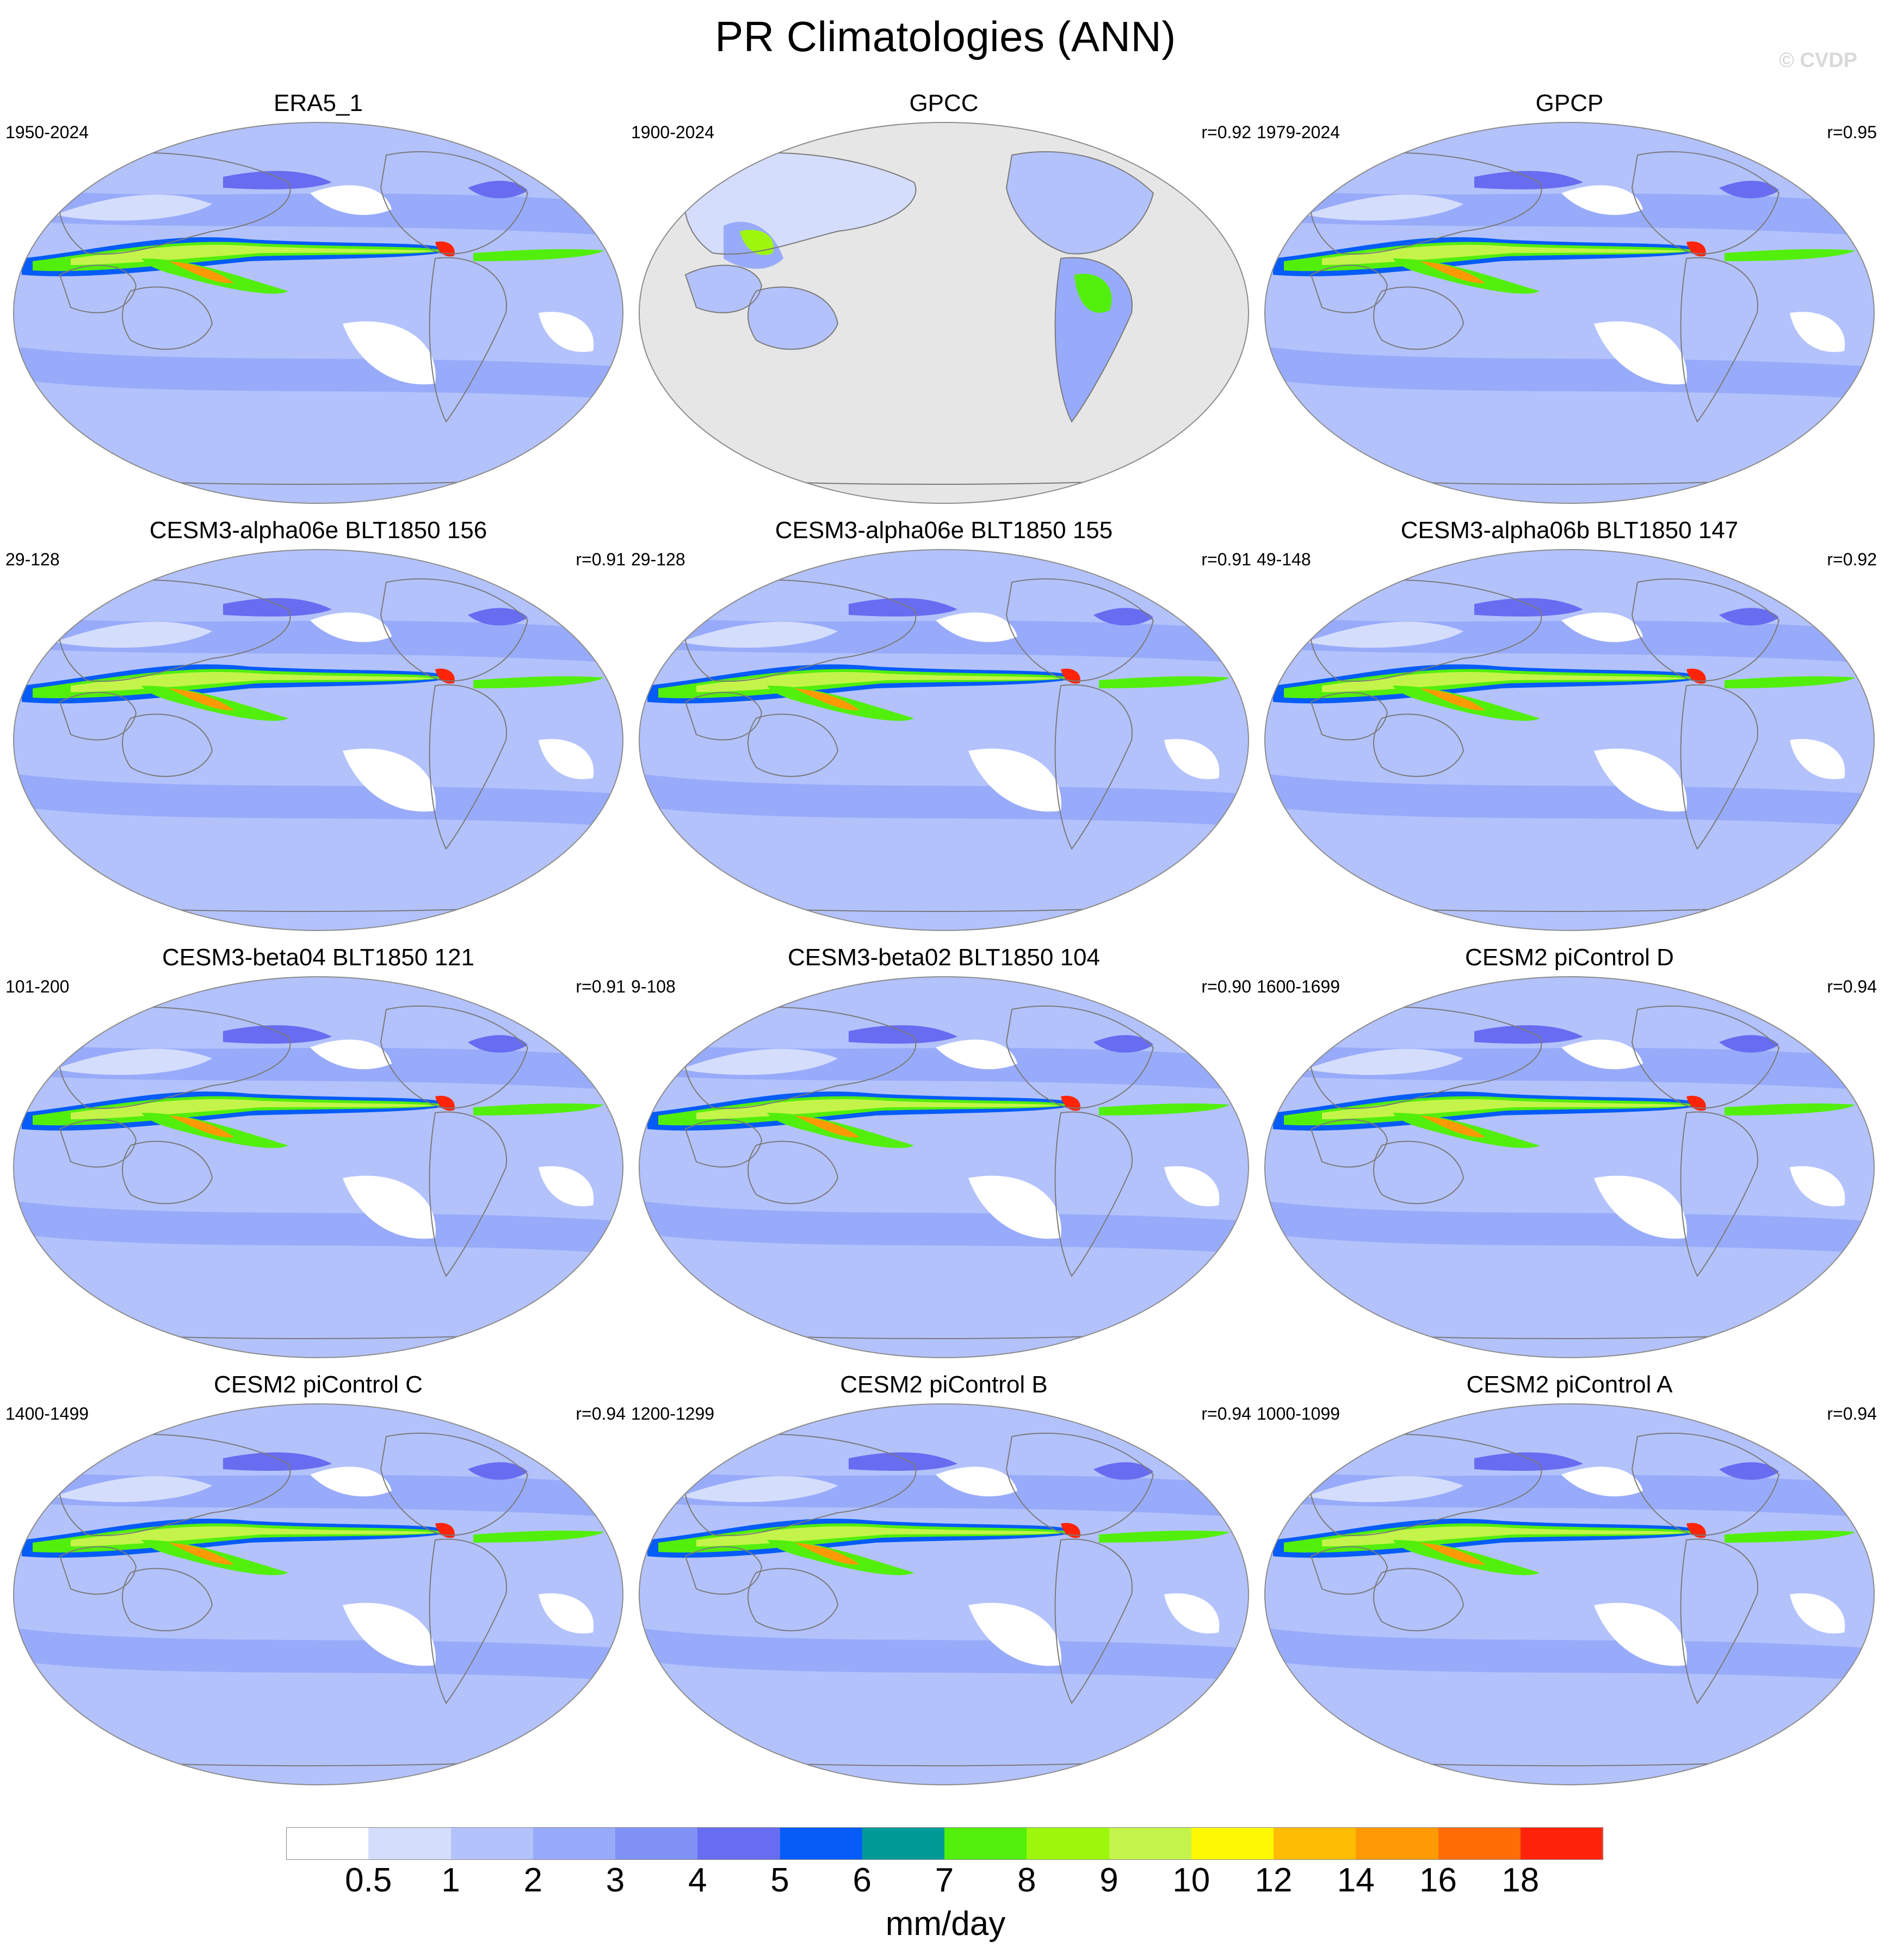  Describe the element at coordinates (601, 986) in the screenshot. I see `panel-correlation: r=0.91` at that location.